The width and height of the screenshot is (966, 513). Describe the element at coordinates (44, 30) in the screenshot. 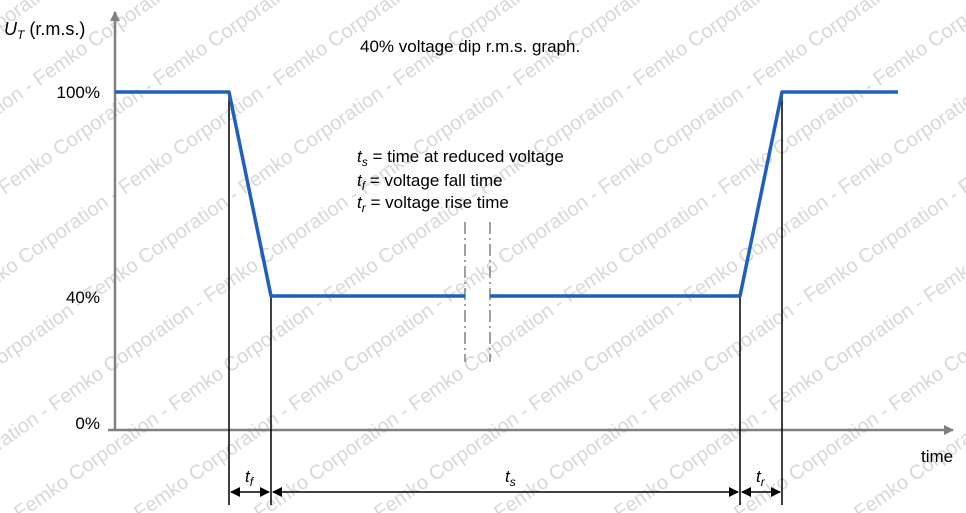

I see `y-axis-label: UT (r.m.s.)` at that location.